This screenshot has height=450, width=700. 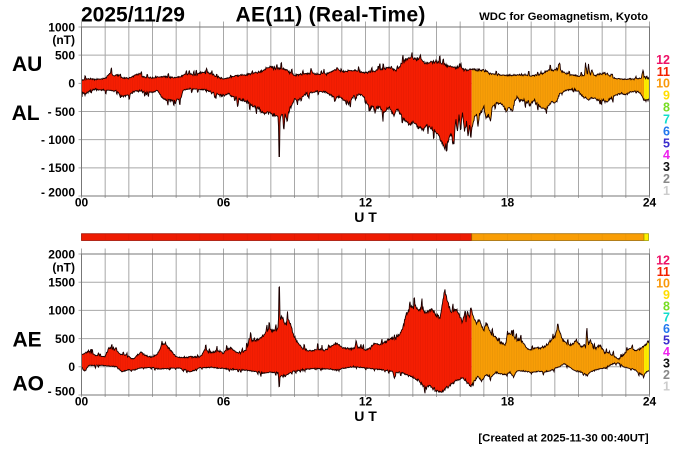 I want to click on svg-text: 2025/11/29, so click(x=133, y=15).